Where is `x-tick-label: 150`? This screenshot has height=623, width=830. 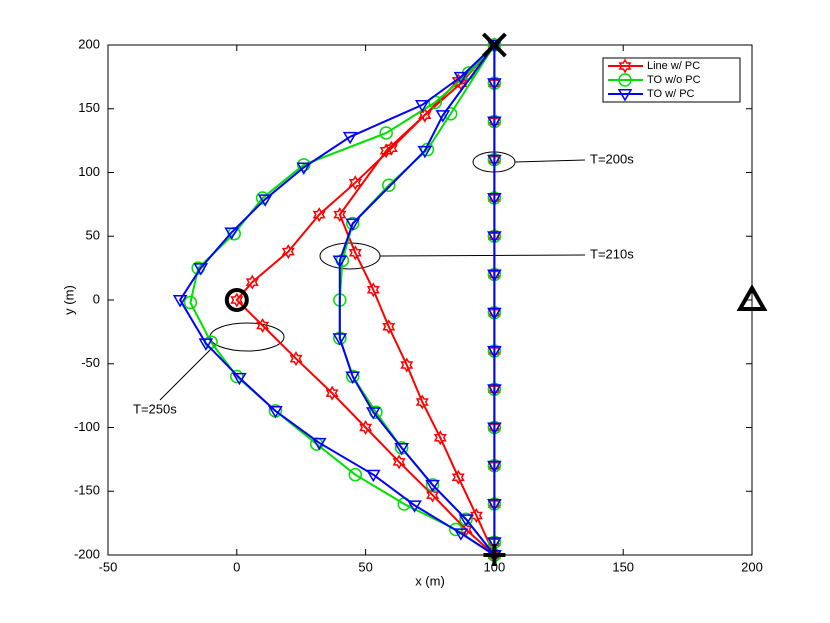 x-tick-label: 150 is located at coordinates (623, 566).